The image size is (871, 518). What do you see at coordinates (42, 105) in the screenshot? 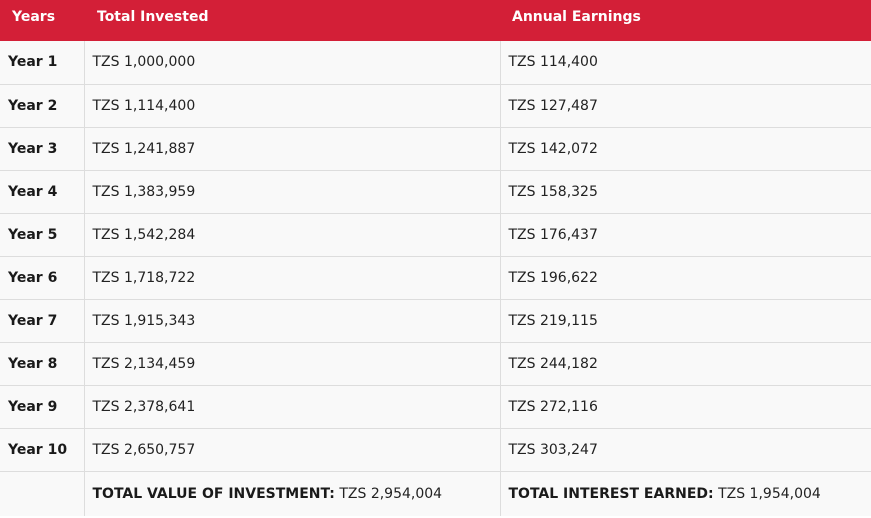
I see `year-cell: Year 2` at bounding box center [42, 105].